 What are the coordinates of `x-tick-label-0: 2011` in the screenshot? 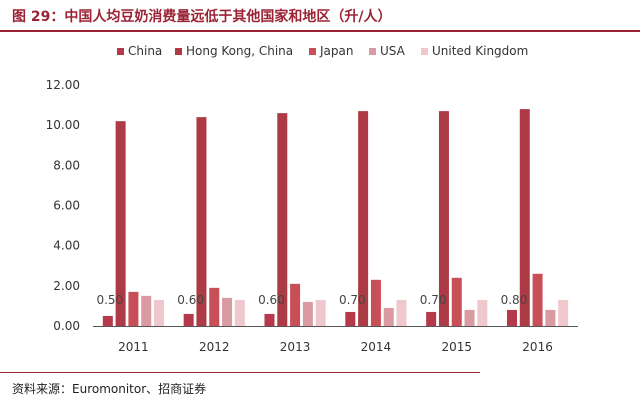 It's located at (133, 347).